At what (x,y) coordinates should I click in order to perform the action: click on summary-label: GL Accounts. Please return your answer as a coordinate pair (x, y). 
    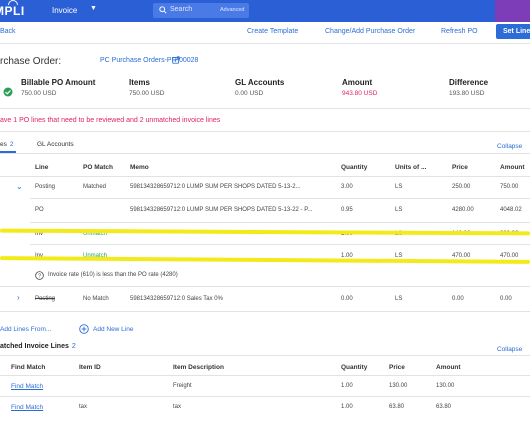
    Looking at the image, I should click on (260, 82).